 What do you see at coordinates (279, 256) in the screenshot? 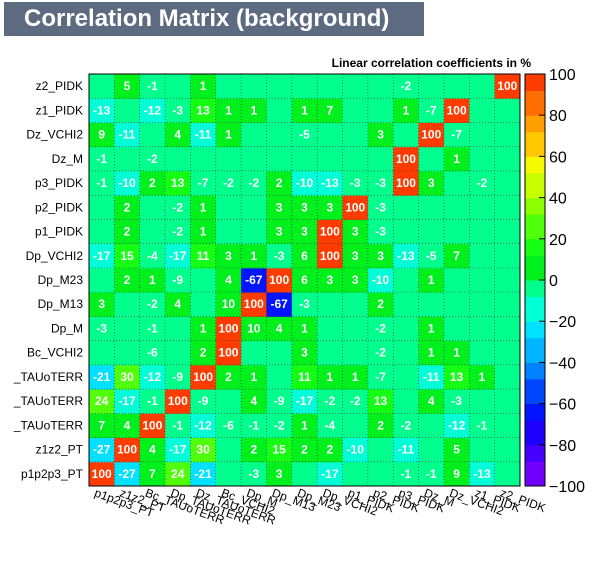
I see `cell-value-label: -3` at bounding box center [279, 256].